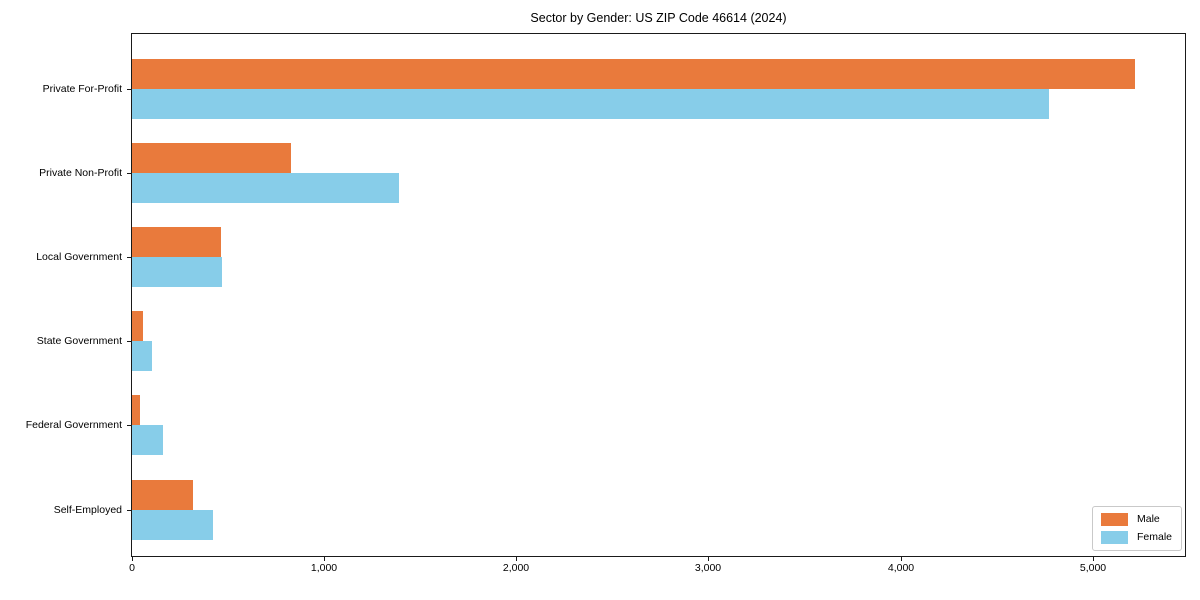  Describe the element at coordinates (177, 271) in the screenshot. I see `bar-female-local-government` at that location.